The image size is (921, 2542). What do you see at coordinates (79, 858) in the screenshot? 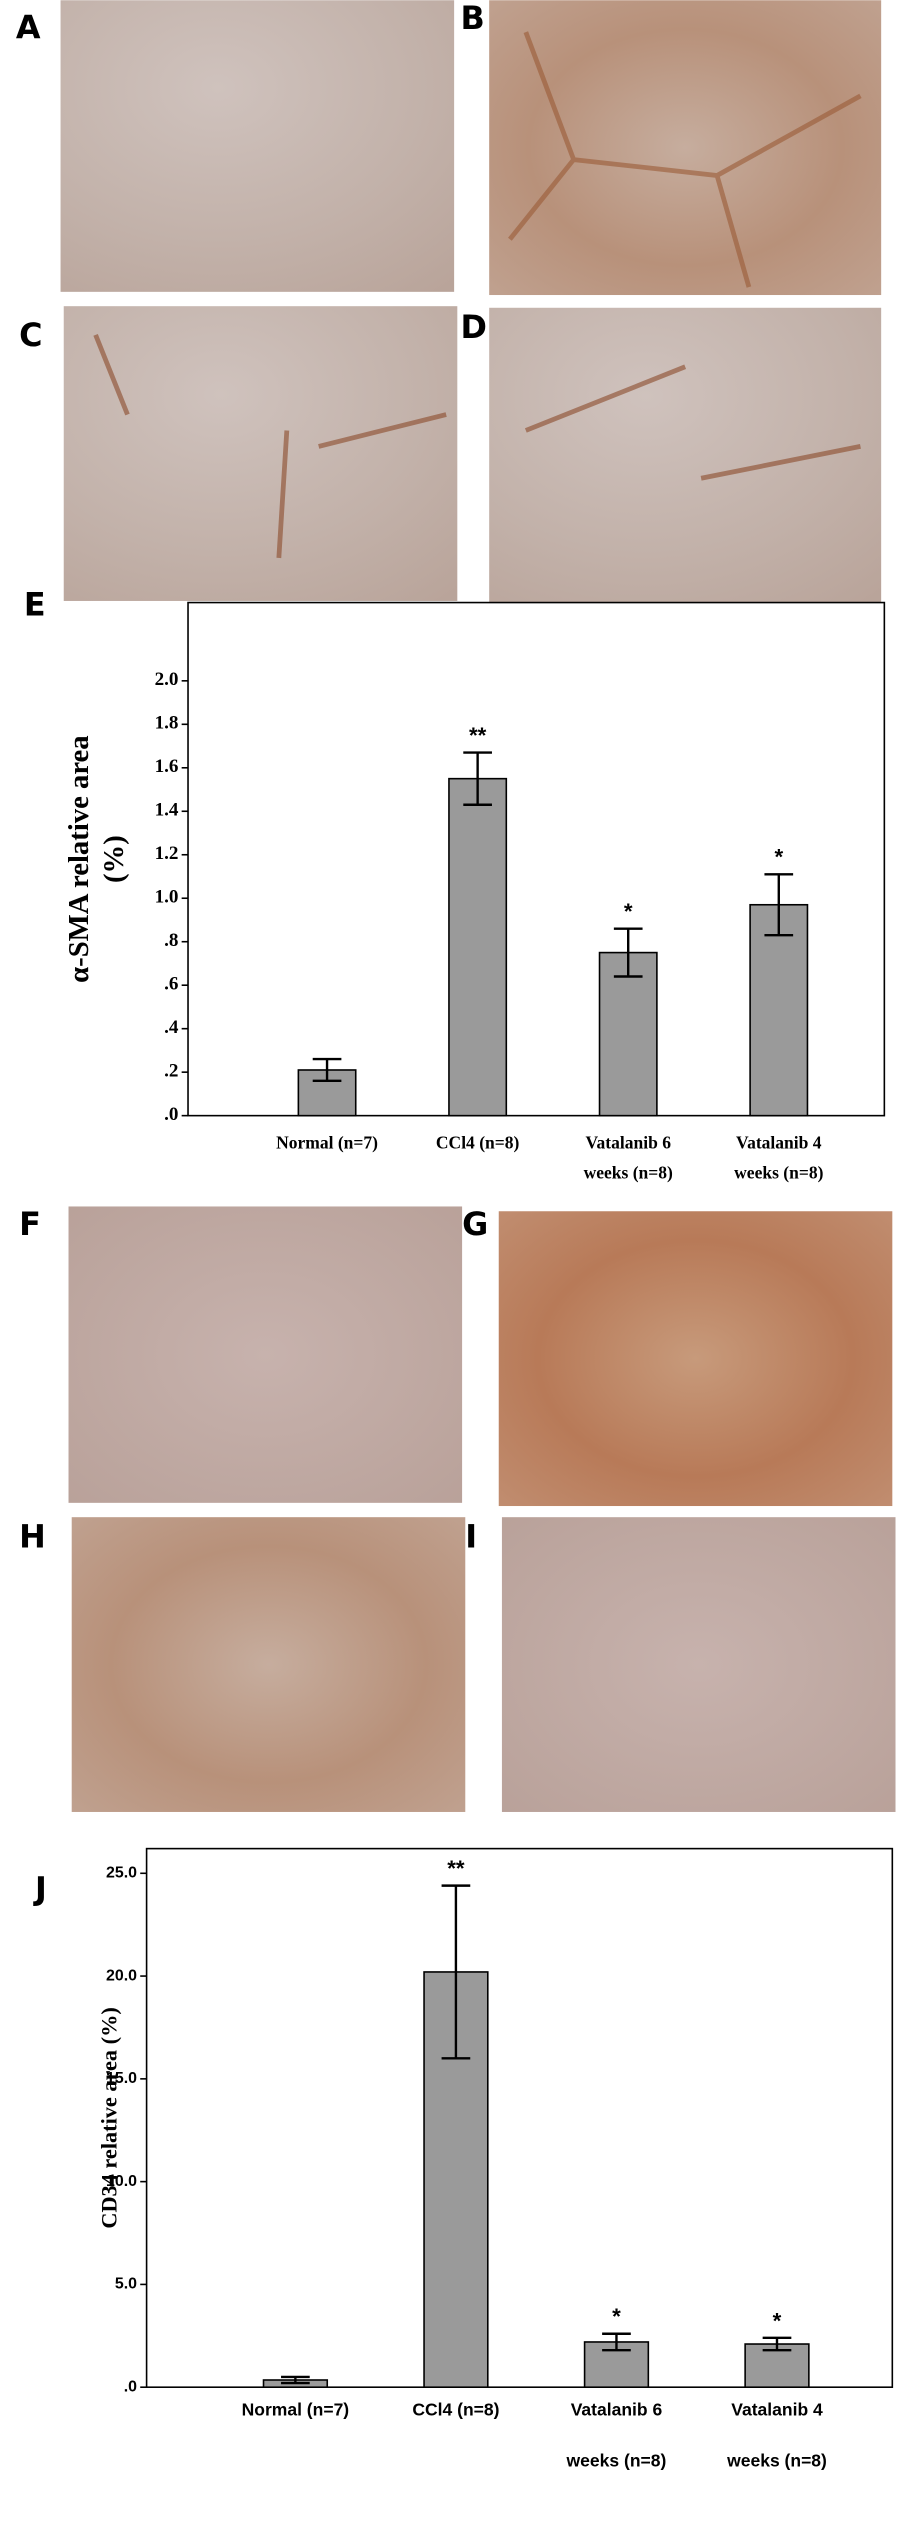
I see `y-axis-label: α-SMA relative area` at bounding box center [79, 858].